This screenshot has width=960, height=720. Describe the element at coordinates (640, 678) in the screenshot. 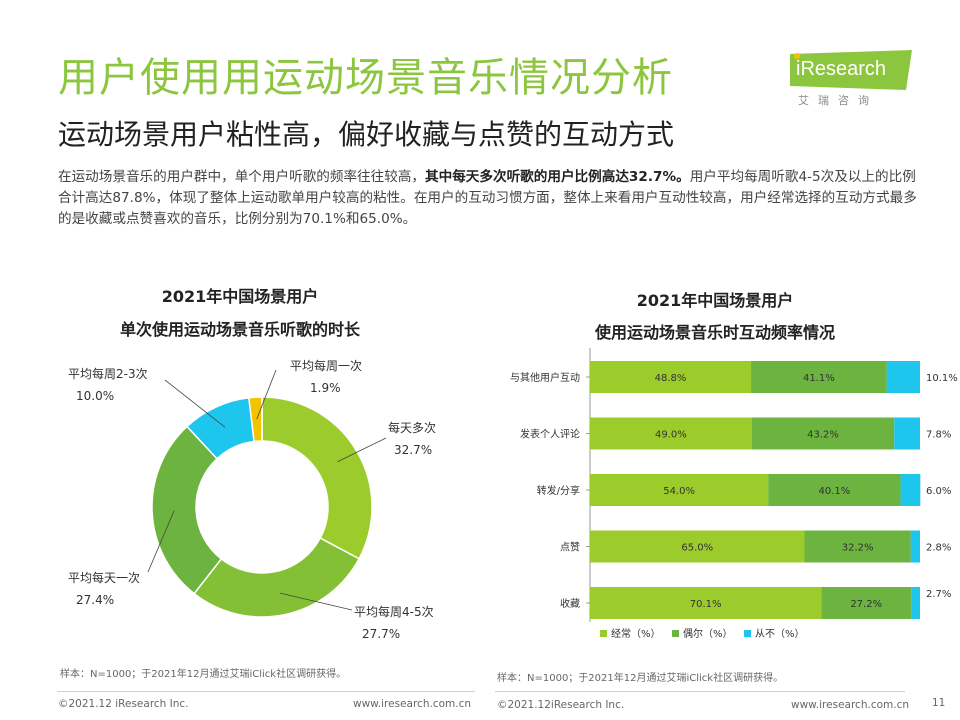

I see `right-chart-note: 样本：N=1000；于2021年12月通过艾瑞iClick社区调研获得。` at that location.